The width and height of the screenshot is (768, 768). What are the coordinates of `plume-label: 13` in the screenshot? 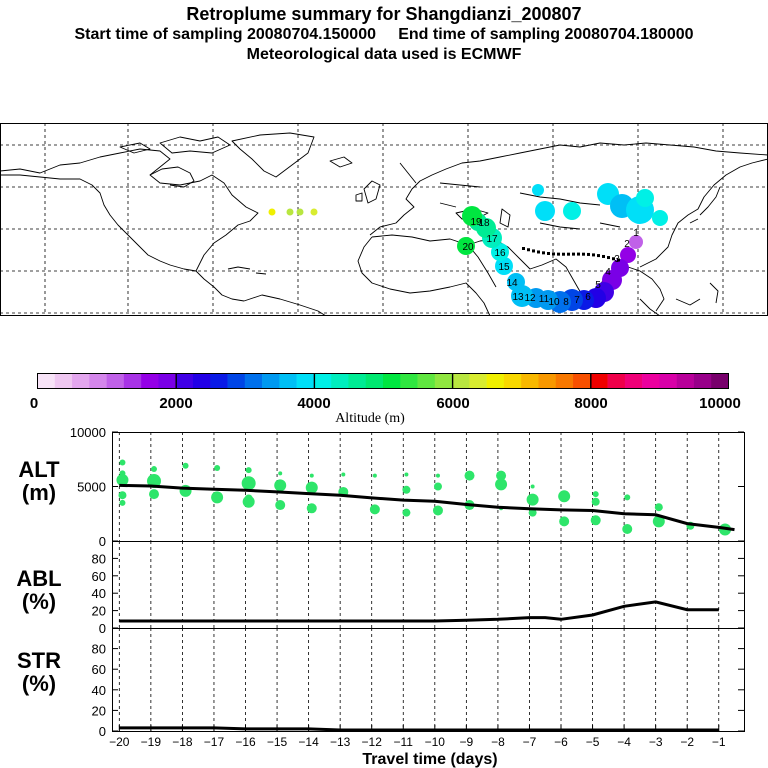 It's located at (518, 297).